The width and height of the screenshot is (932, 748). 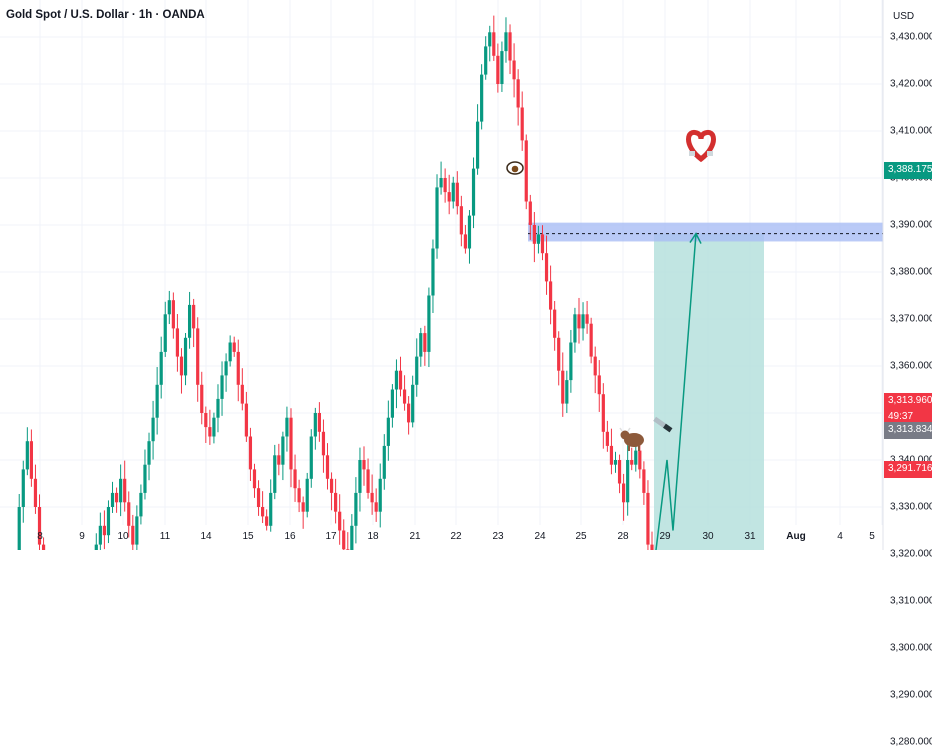 I want to click on knife-blade, so click(x=659, y=422).